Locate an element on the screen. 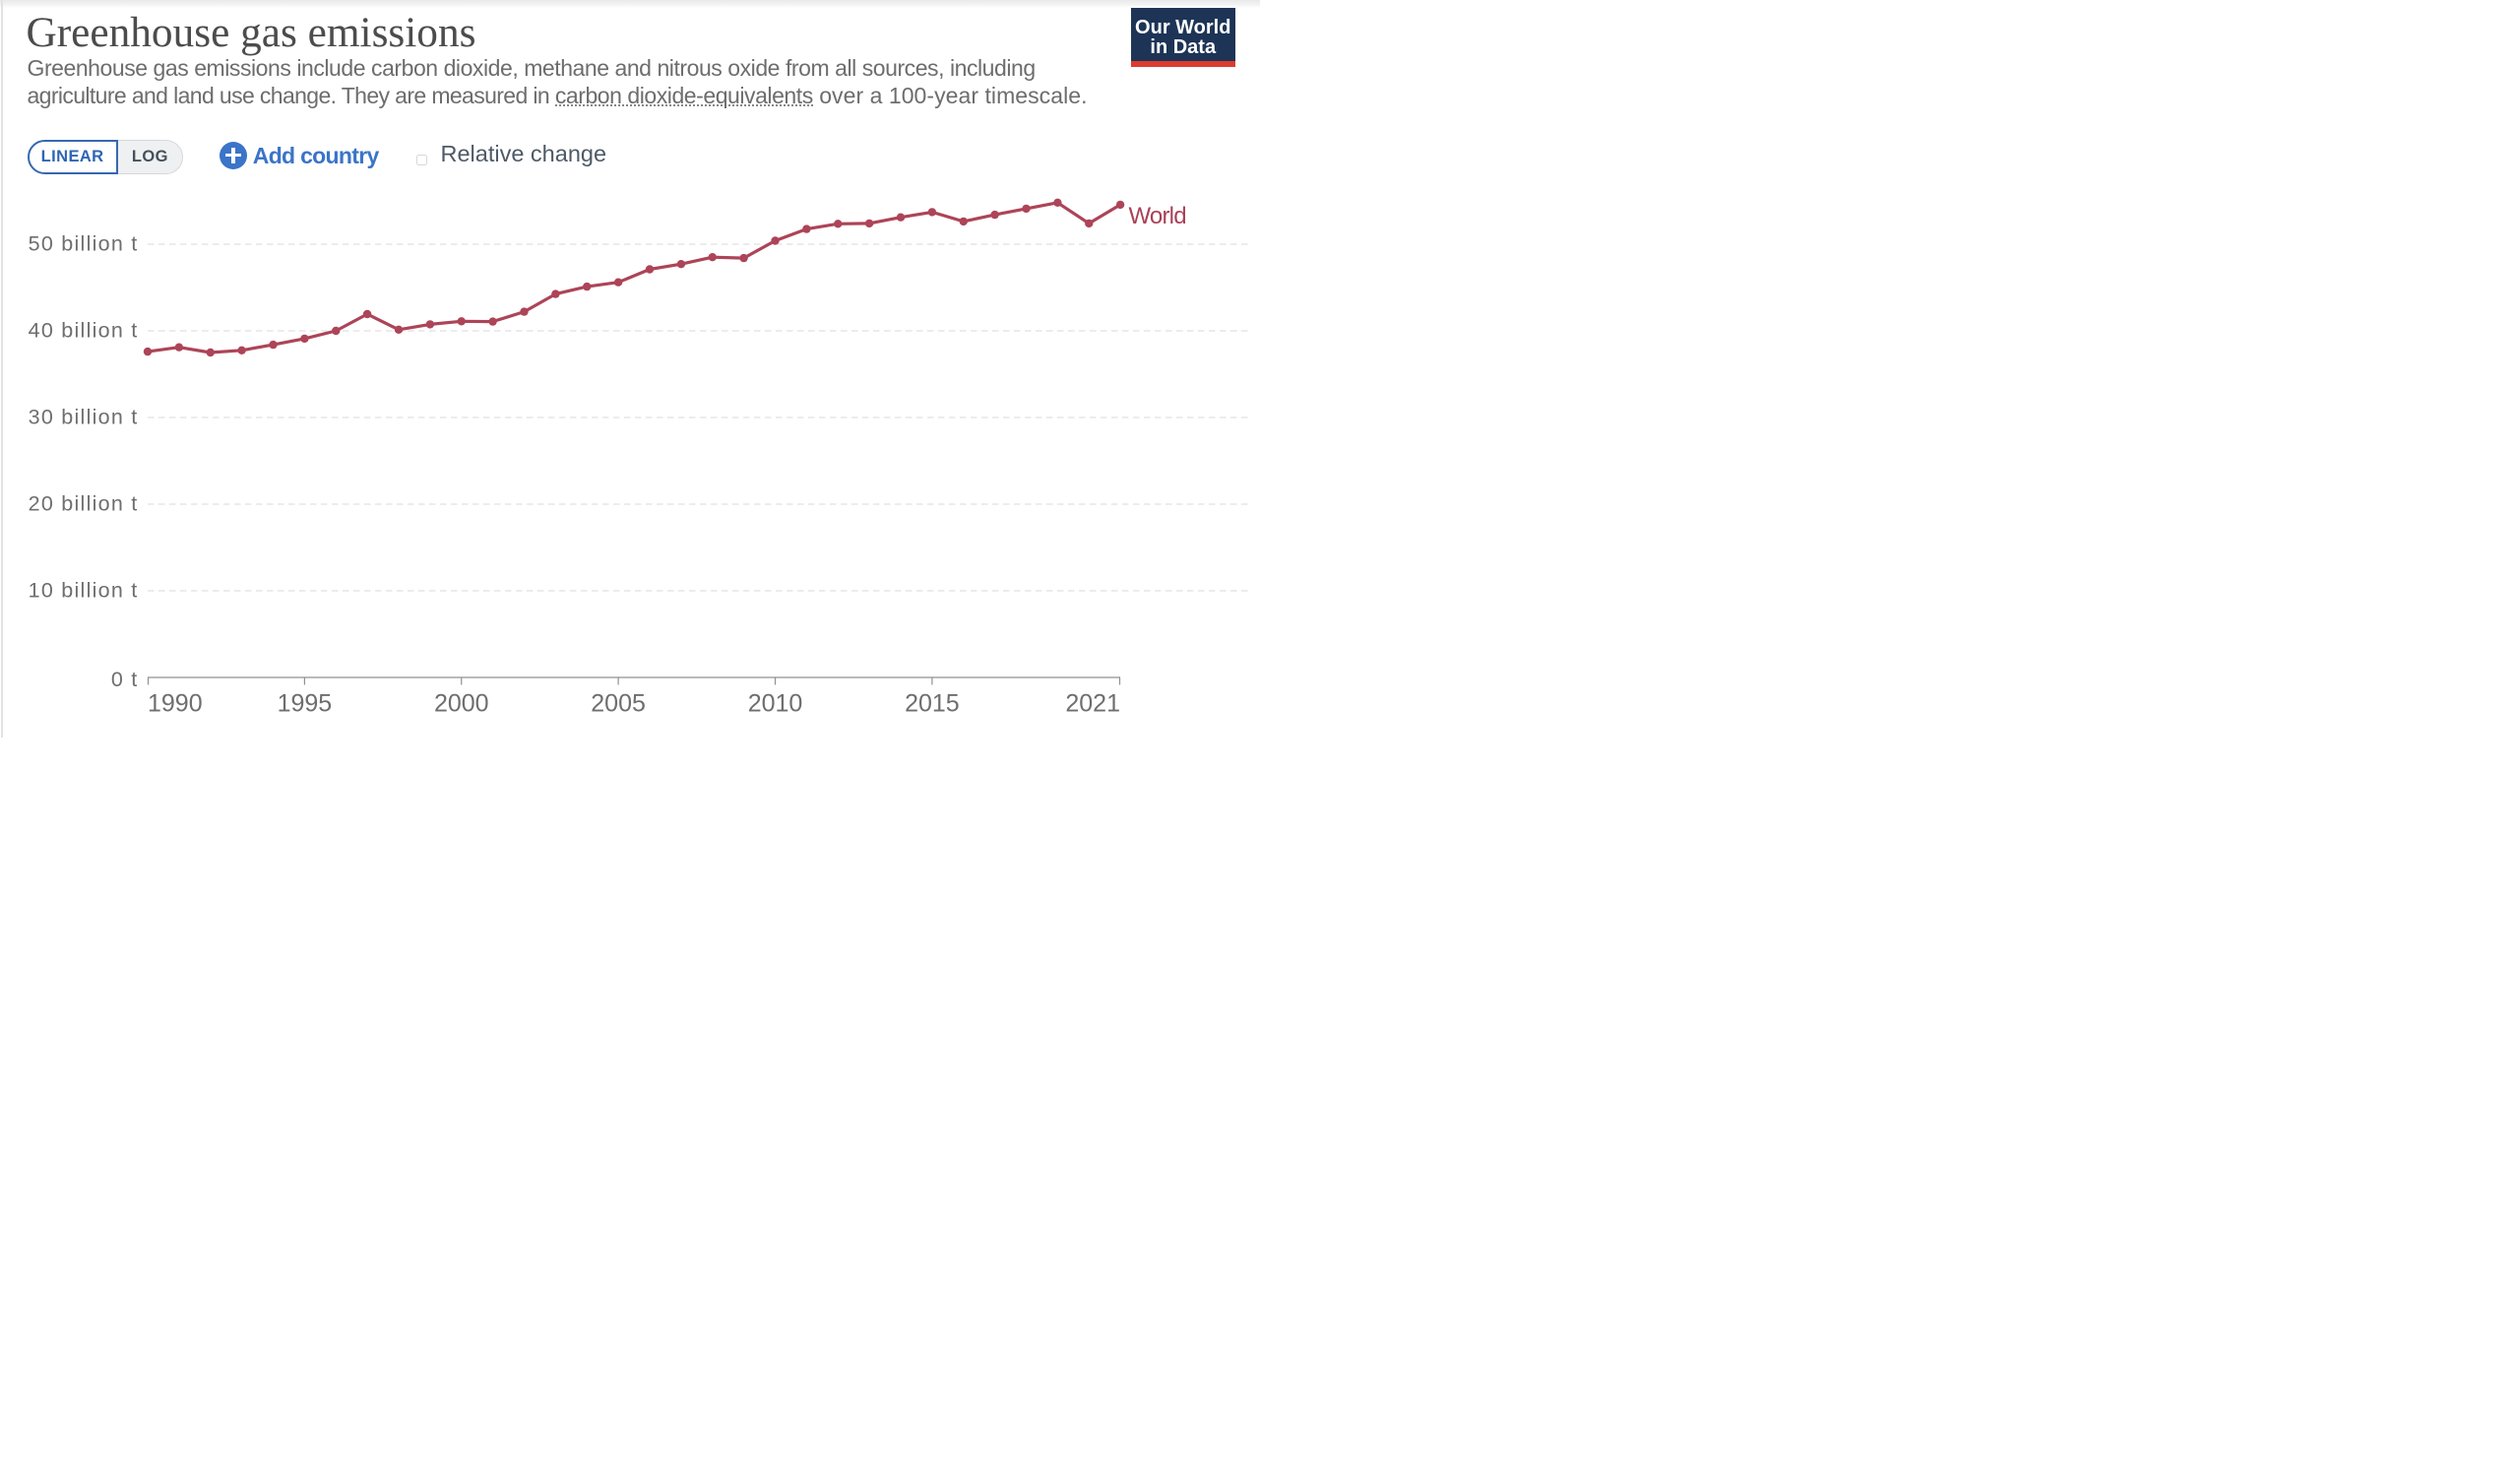  svg-text: 10 billion t is located at coordinates (84, 591).